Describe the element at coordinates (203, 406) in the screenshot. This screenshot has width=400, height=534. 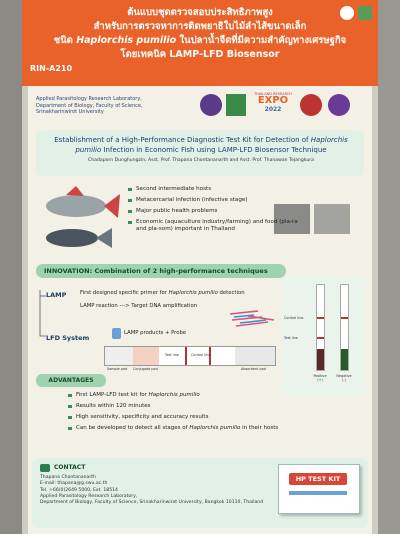
I see `bullet: Results within 120 minutes` at that location.